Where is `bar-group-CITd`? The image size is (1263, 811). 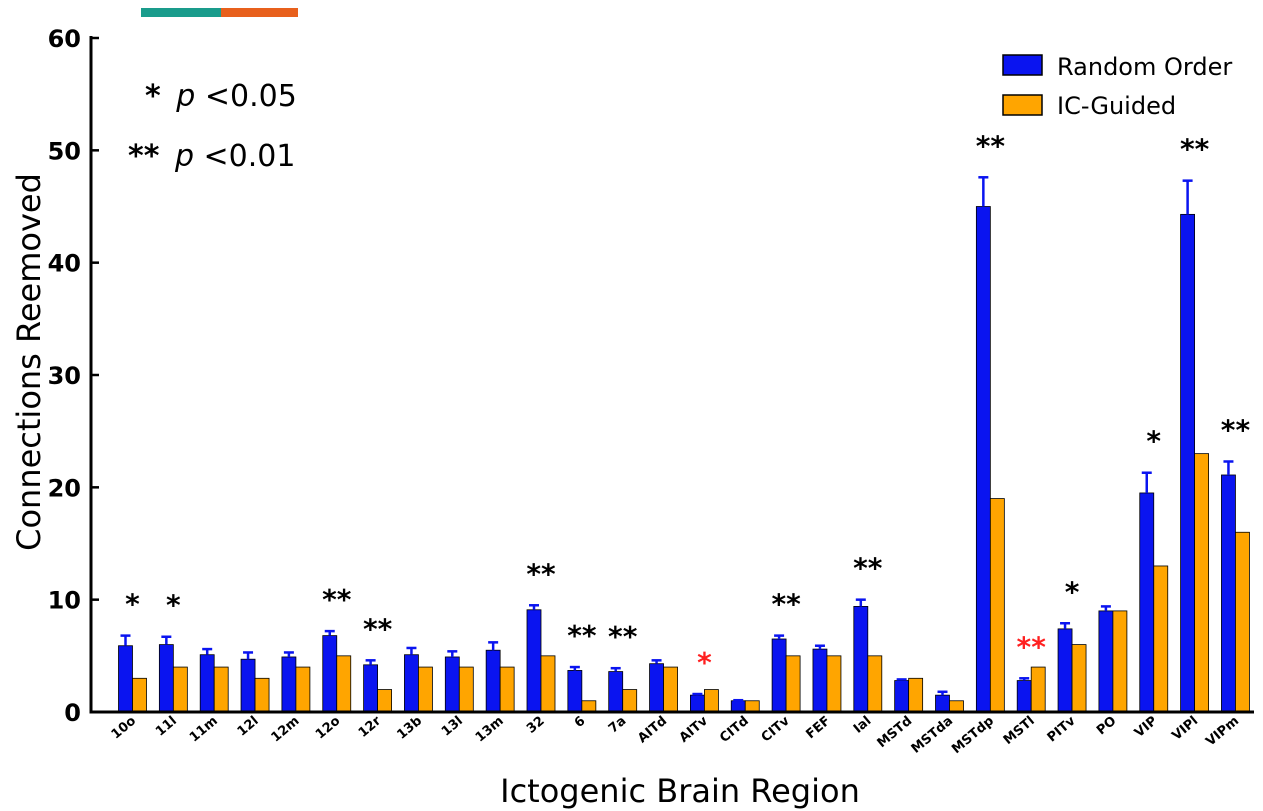 bar-group-CITd is located at coordinates (745, 705).